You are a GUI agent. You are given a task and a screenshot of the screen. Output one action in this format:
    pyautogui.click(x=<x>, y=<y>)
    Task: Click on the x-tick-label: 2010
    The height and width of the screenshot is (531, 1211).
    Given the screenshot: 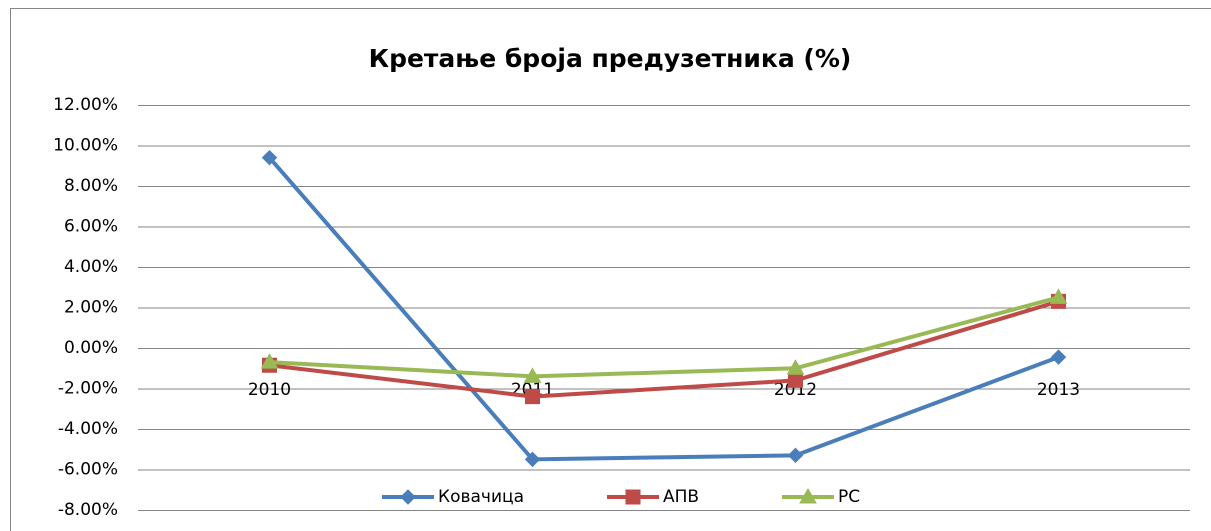 What is the action you would take?
    pyautogui.click(x=269, y=390)
    